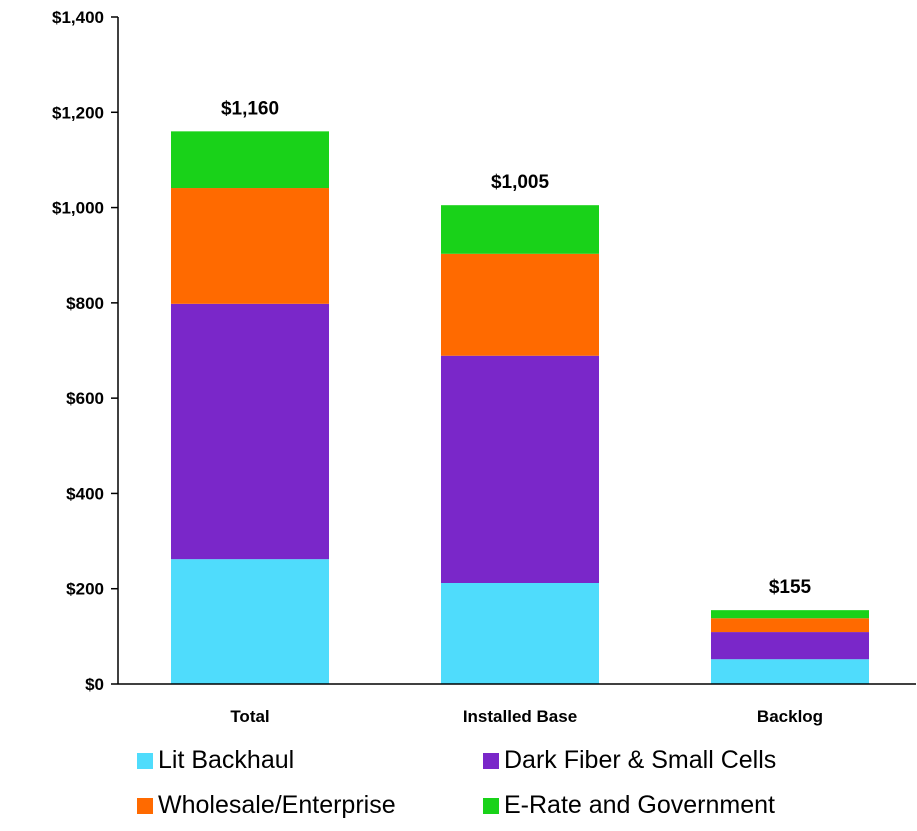 The height and width of the screenshot is (831, 917). I want to click on legend-label: Wholesale/Enterprise, so click(277, 805).